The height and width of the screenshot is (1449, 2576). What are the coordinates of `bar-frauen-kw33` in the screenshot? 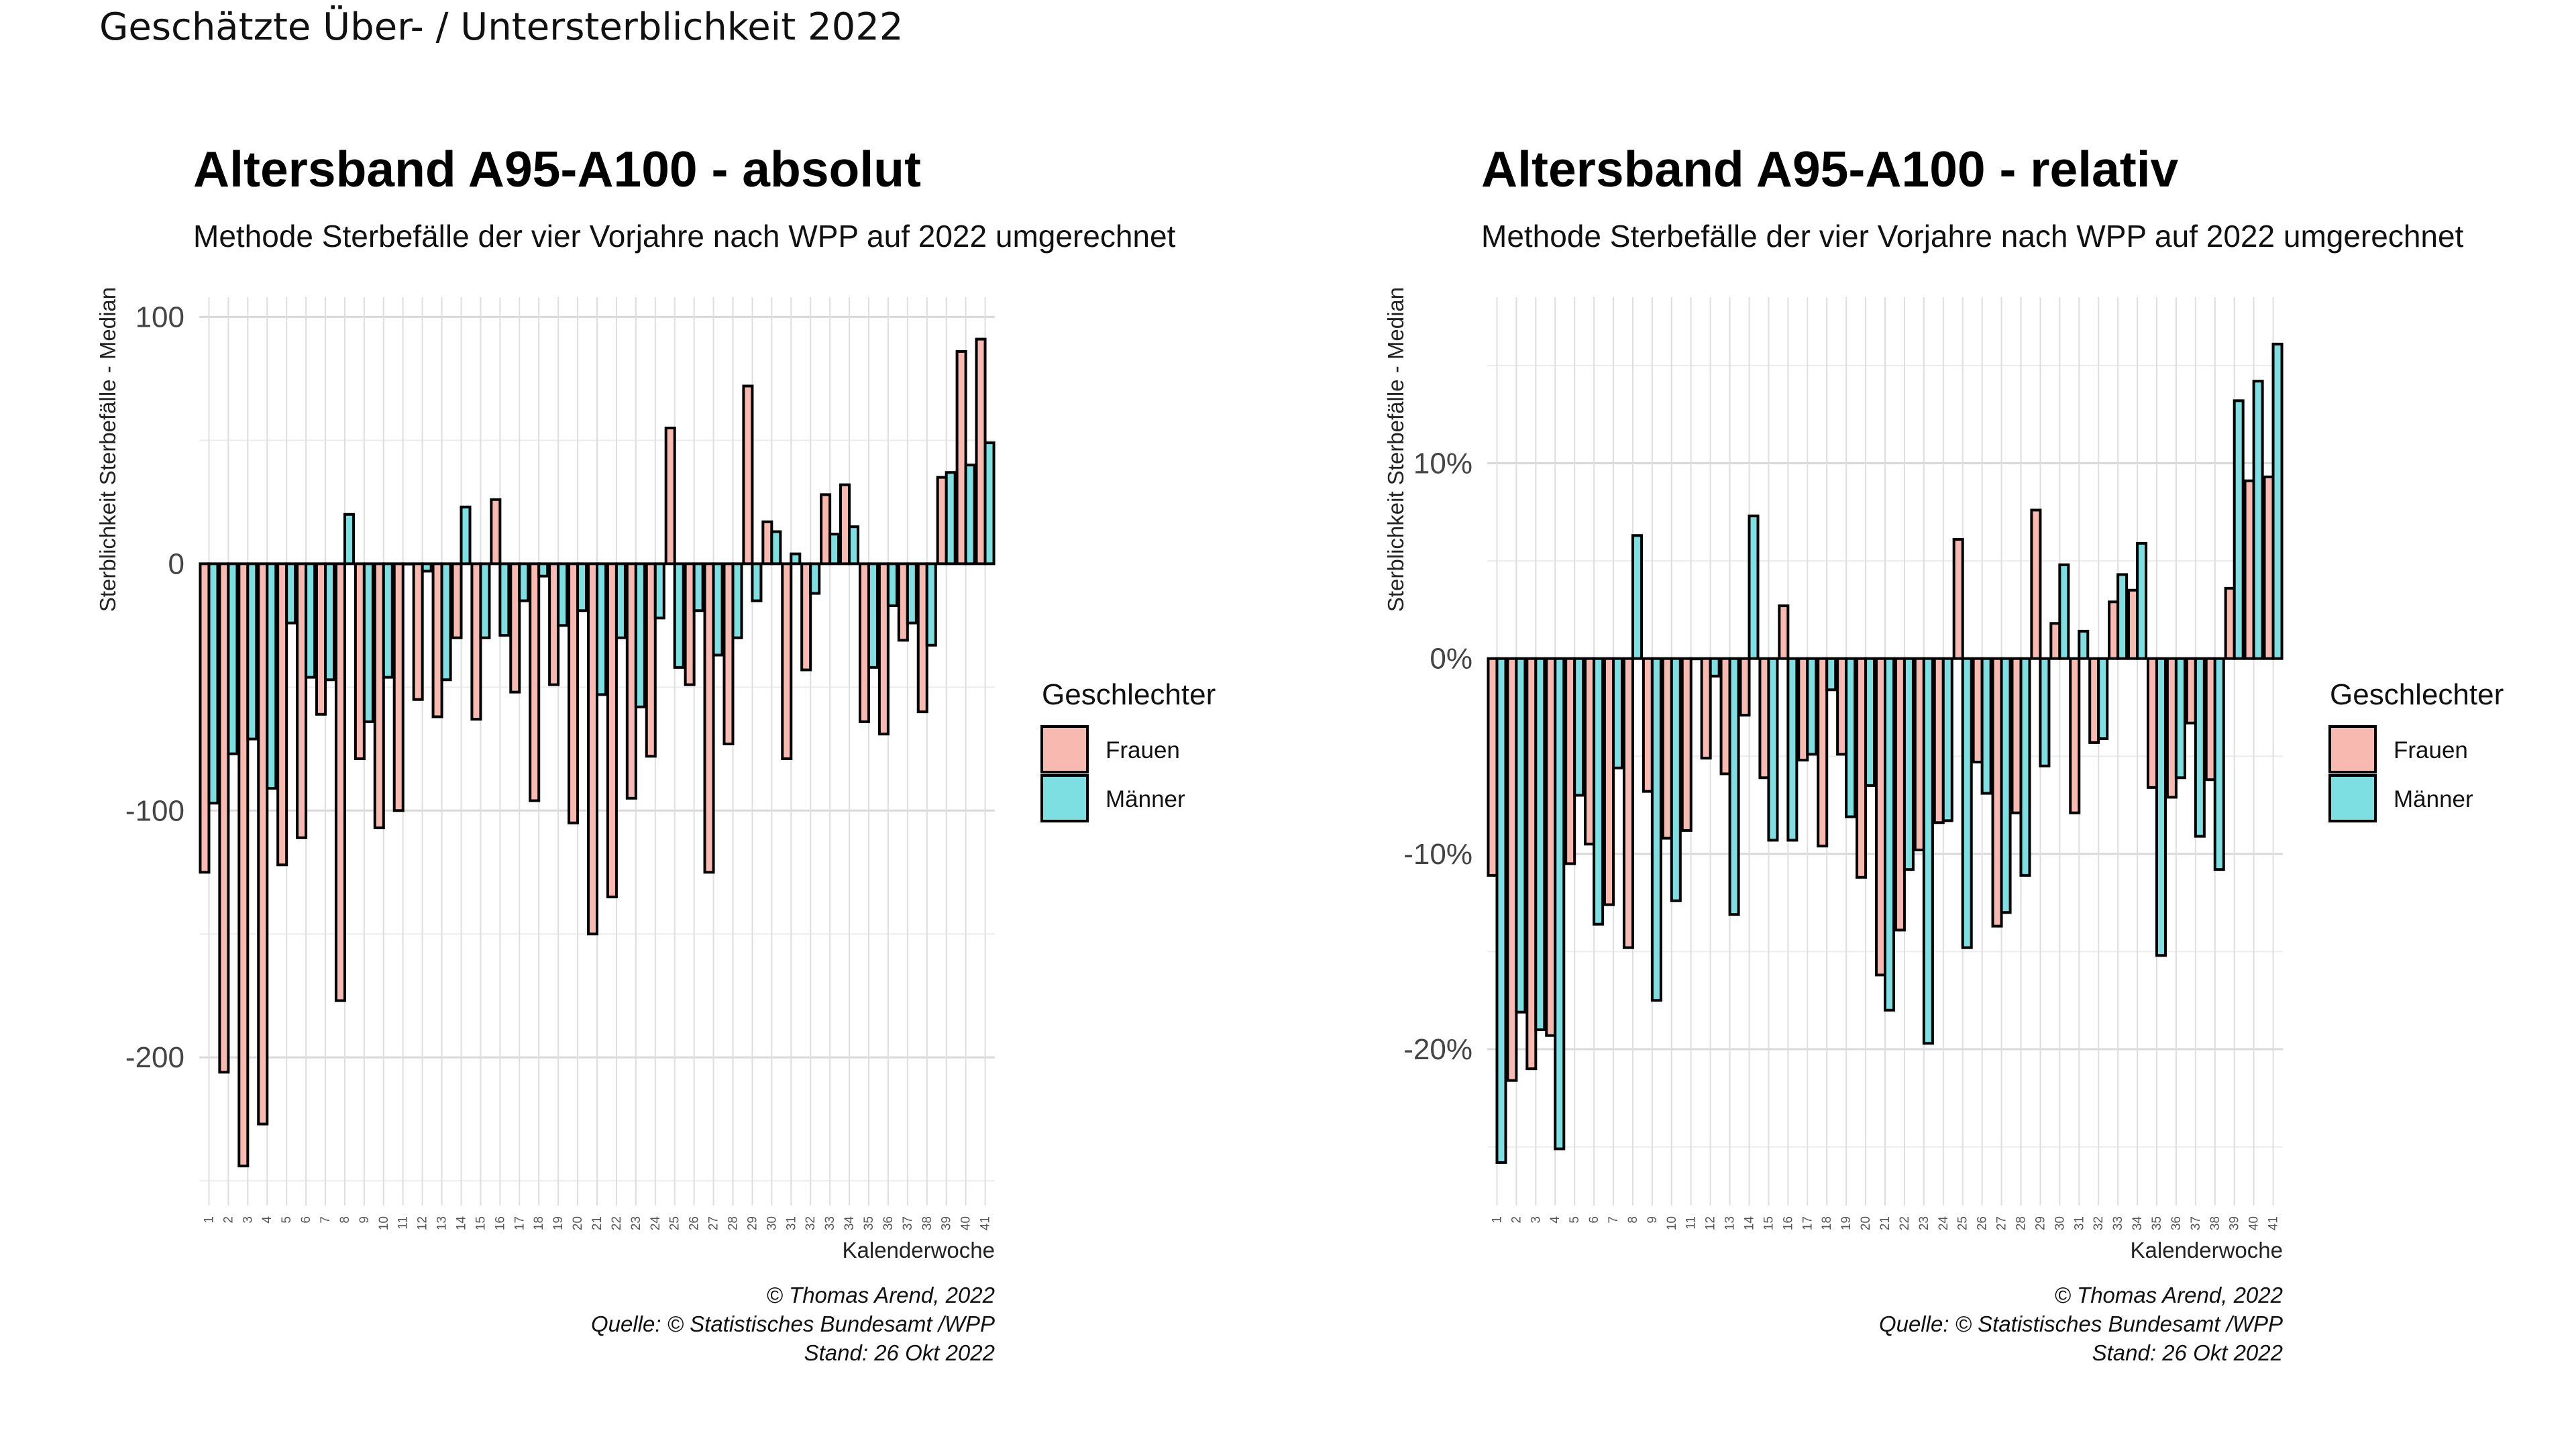 It's located at (826, 529).